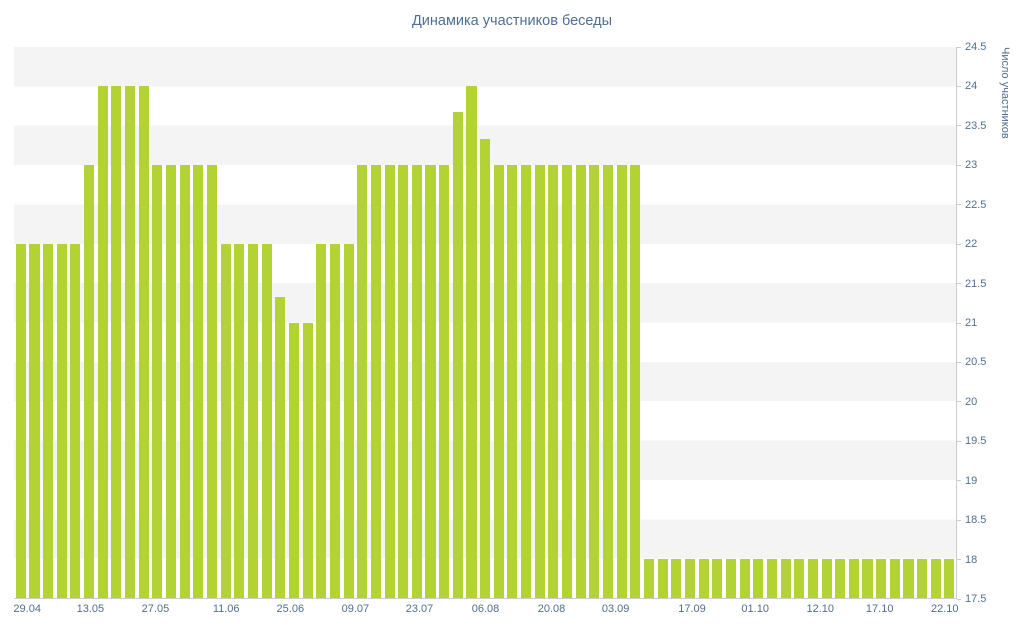  I want to click on x-tick-label: 03.09, so click(615, 609).